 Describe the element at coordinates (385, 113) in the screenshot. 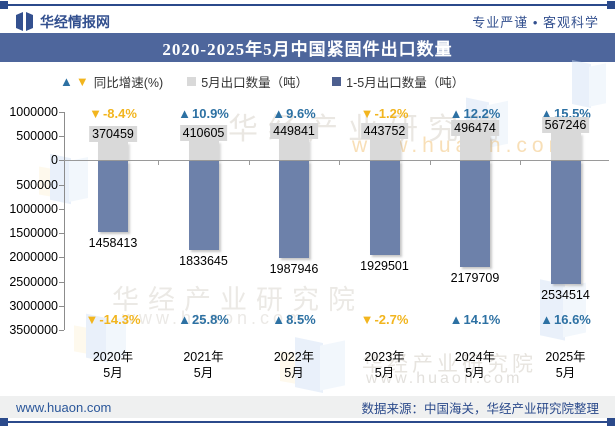

I see `growth-label: ▼-1.2%` at that location.